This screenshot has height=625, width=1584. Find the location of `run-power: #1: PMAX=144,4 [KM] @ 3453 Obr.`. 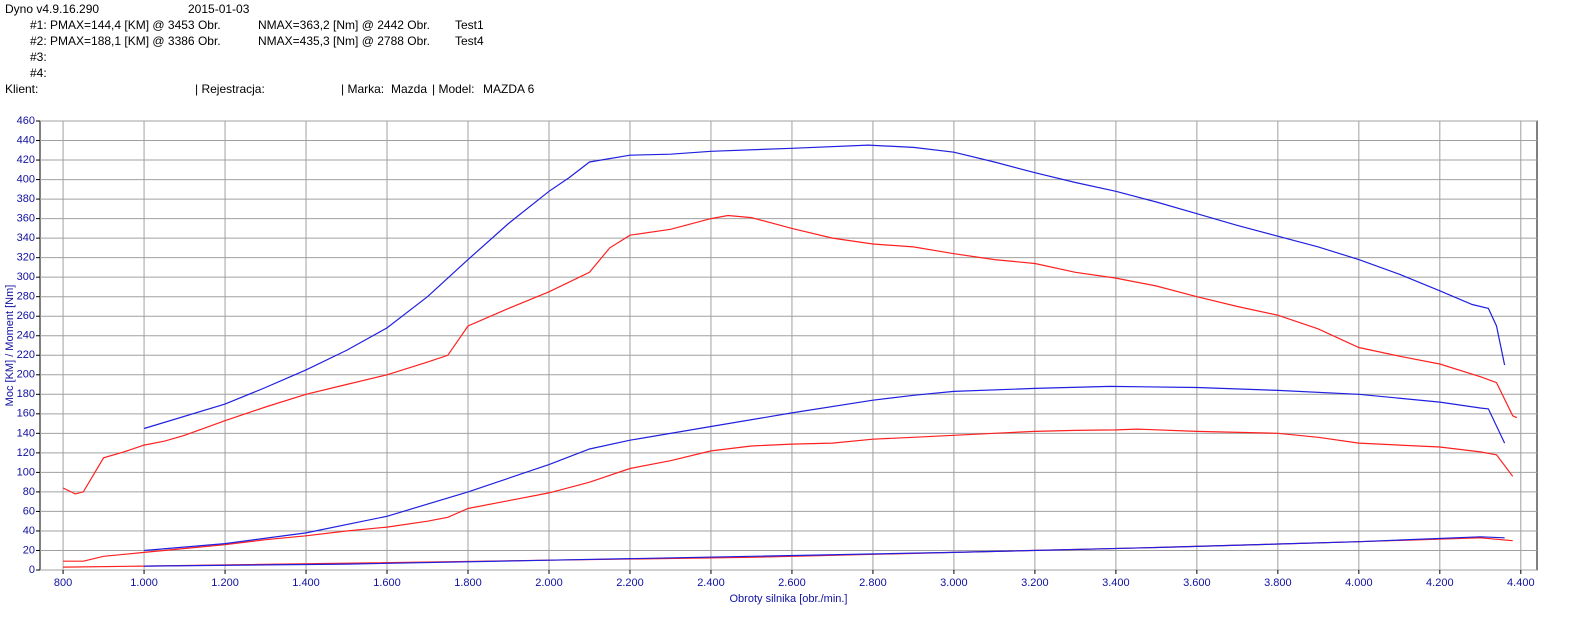

run-power: #1: PMAX=144,4 [KM] @ 3453 Obr. is located at coordinates (125, 25).